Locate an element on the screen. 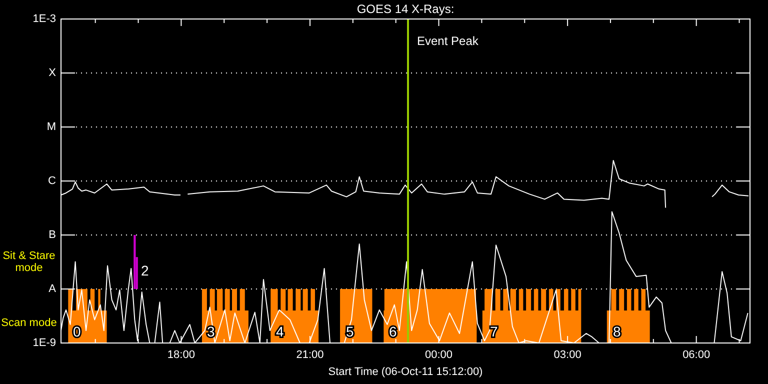  x-tick-label: 00:00 is located at coordinates (439, 355).